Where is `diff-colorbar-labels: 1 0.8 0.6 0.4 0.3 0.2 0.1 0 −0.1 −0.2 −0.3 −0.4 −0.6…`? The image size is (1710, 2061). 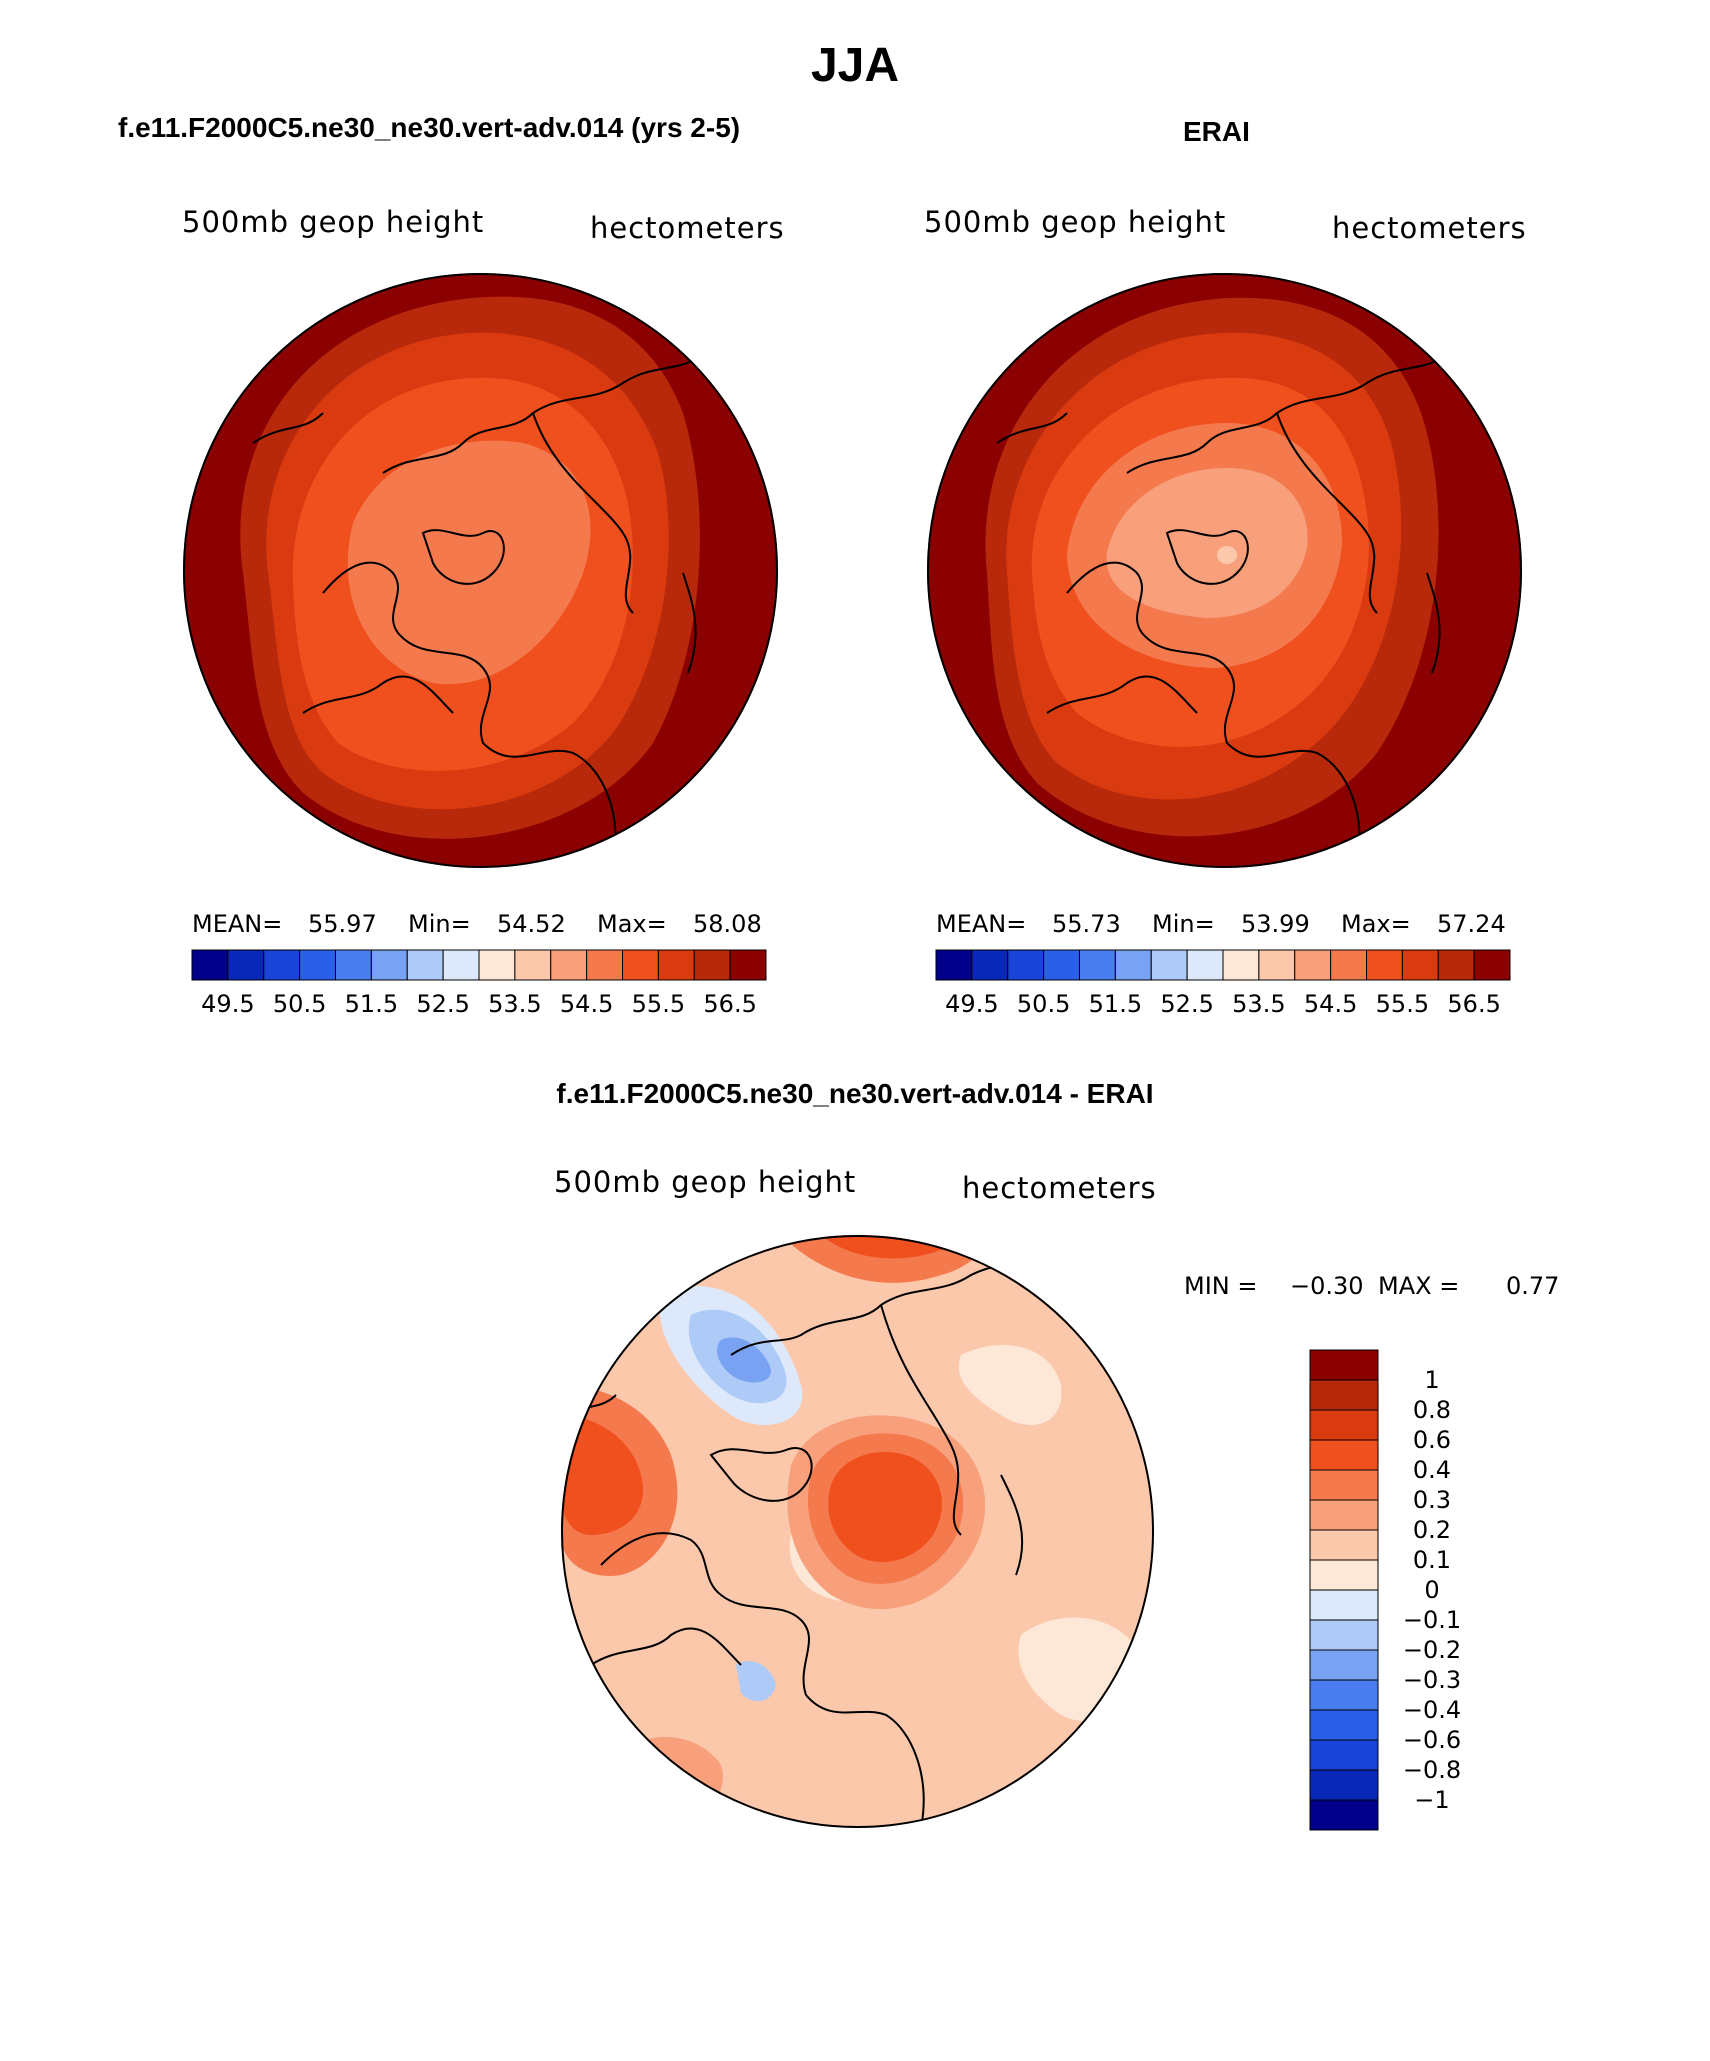 diff-colorbar-labels: 1 0.8 0.6 0.4 0.3 0.2 0.1 0 −0.1 −0.2 −0.3 −0.4 −0.6… is located at coordinates (1452, 1590).